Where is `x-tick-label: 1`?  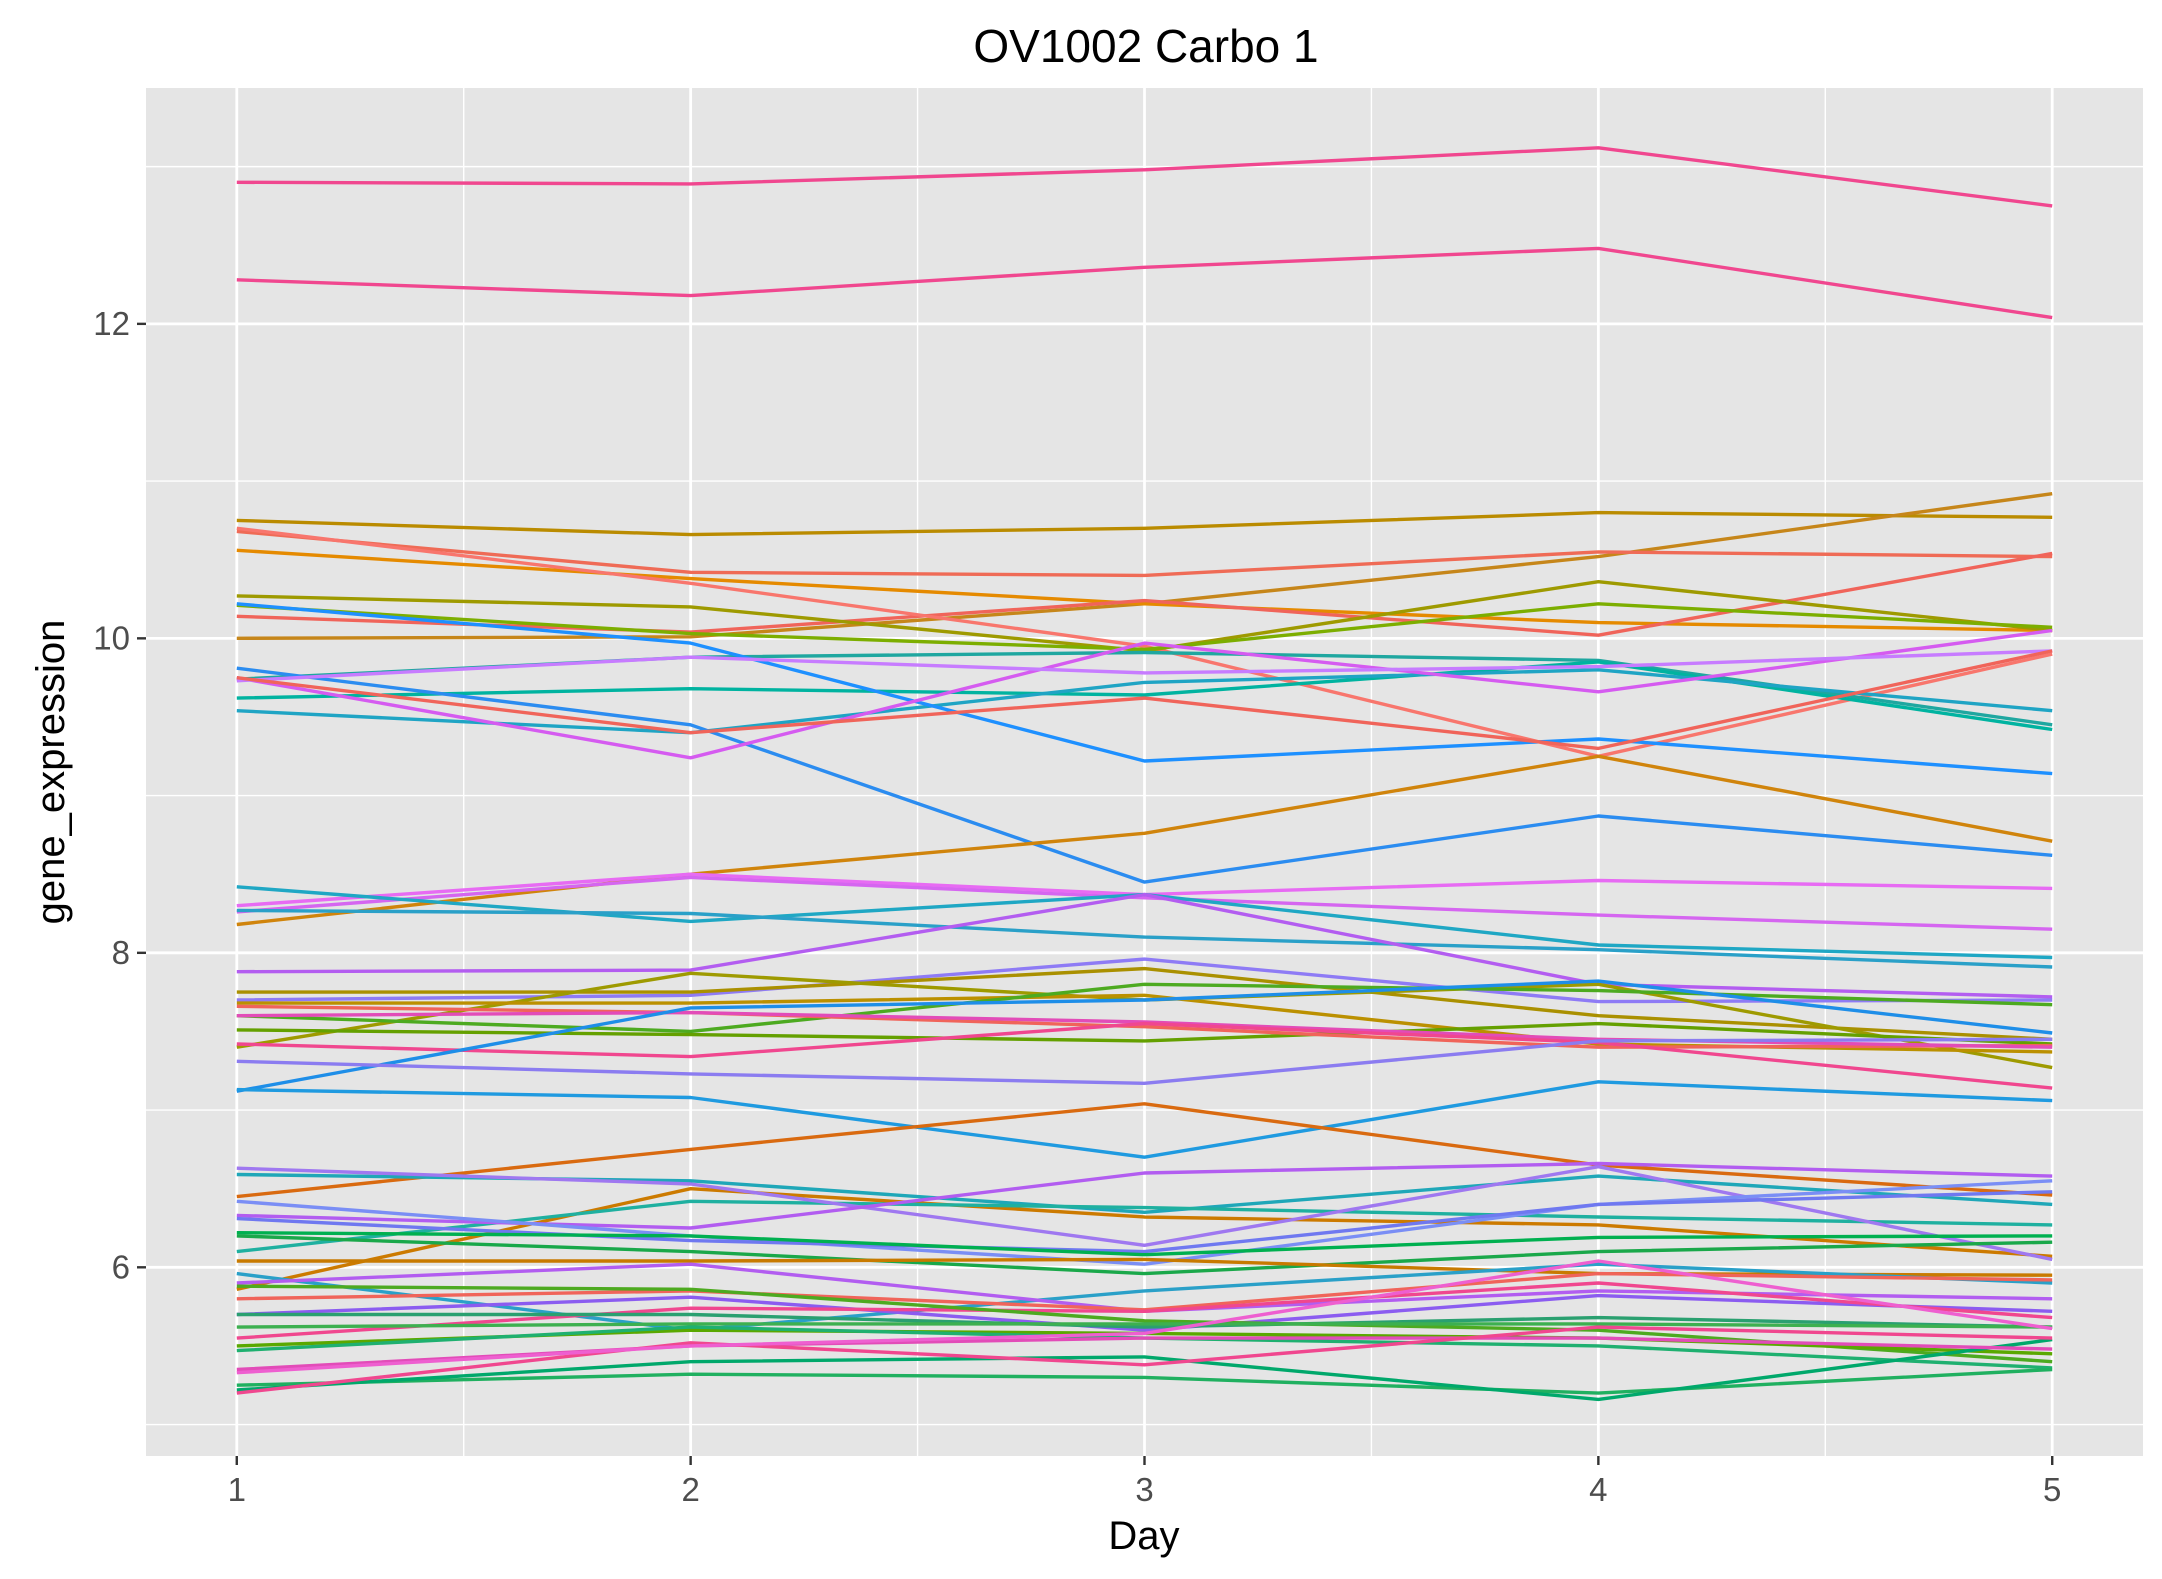 x-tick-label: 1 is located at coordinates (237, 1489).